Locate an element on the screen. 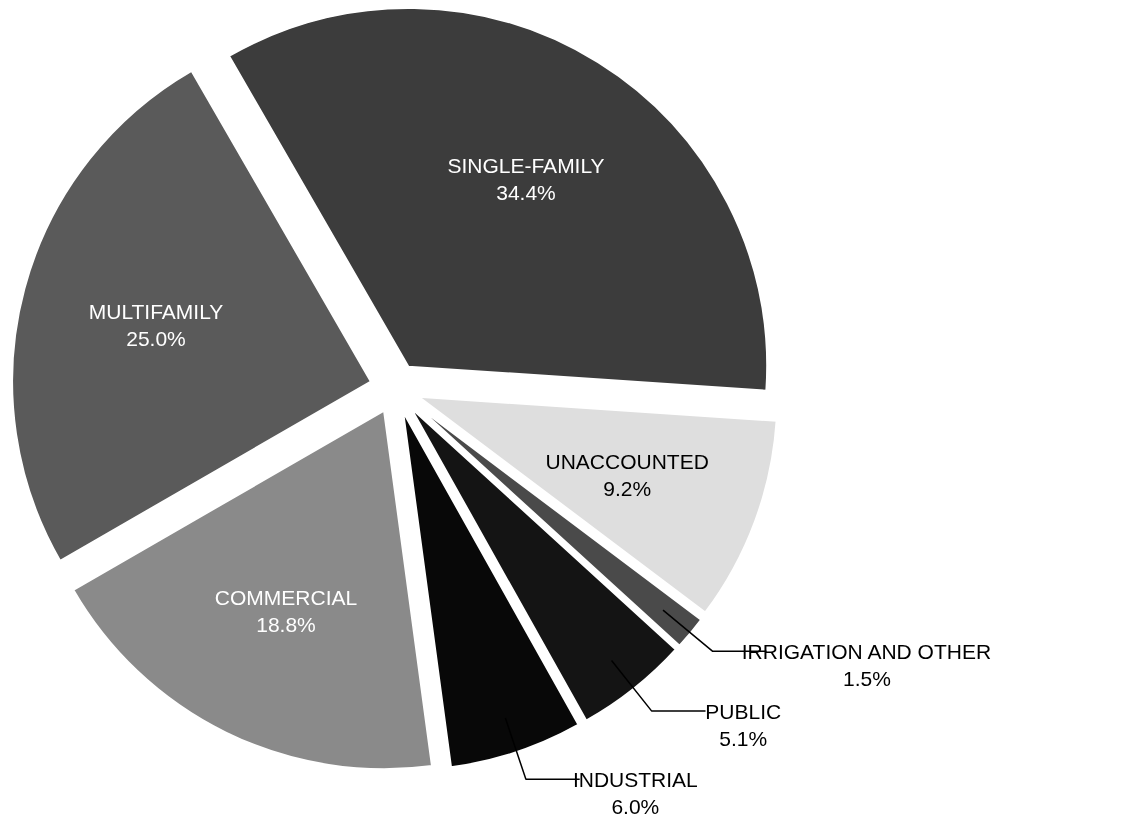  slice-label: MULTIFAMILY is located at coordinates (156, 311).